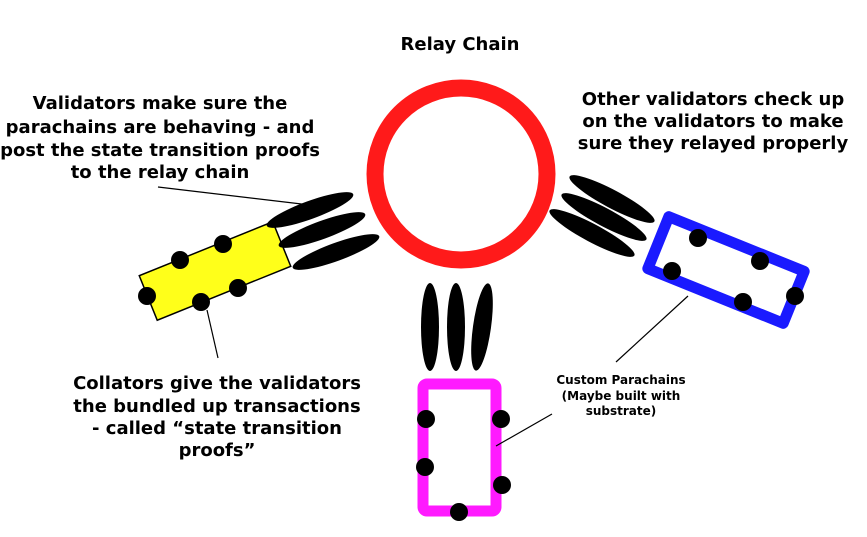 The height and width of the screenshot is (537, 867). I want to click on annotation-line: Validators make sure the, so click(160, 103).